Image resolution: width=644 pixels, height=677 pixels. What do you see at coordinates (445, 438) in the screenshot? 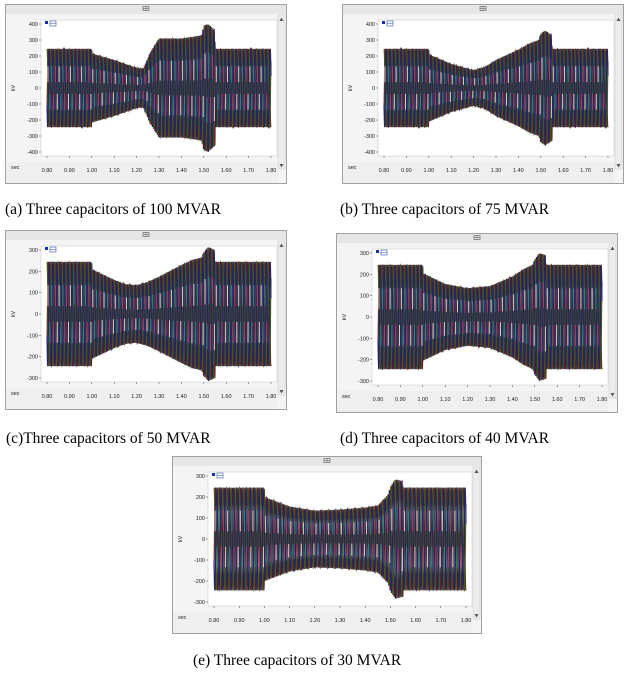
I see `caption-d: (d) Three capacitors of 40 MVAR` at bounding box center [445, 438].